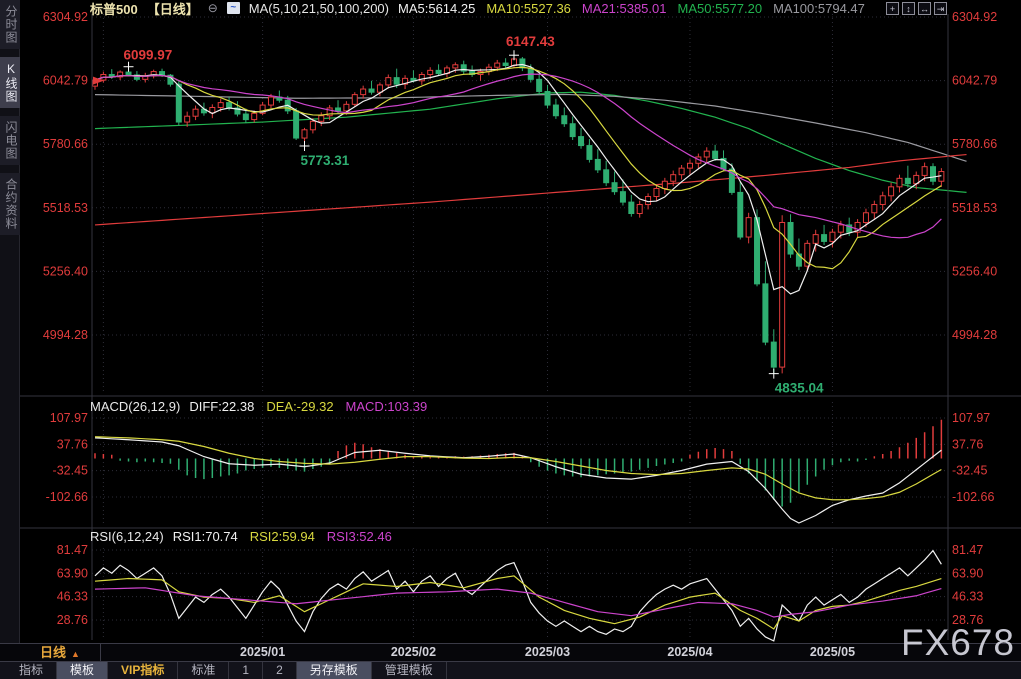 The height and width of the screenshot is (679, 1021). What do you see at coordinates (510, 670) in the screenshot?
I see `bottom-toolbar: 指标 模板 VIP指标 标准 1 2 另存模板 管理模板` at bounding box center [510, 670].